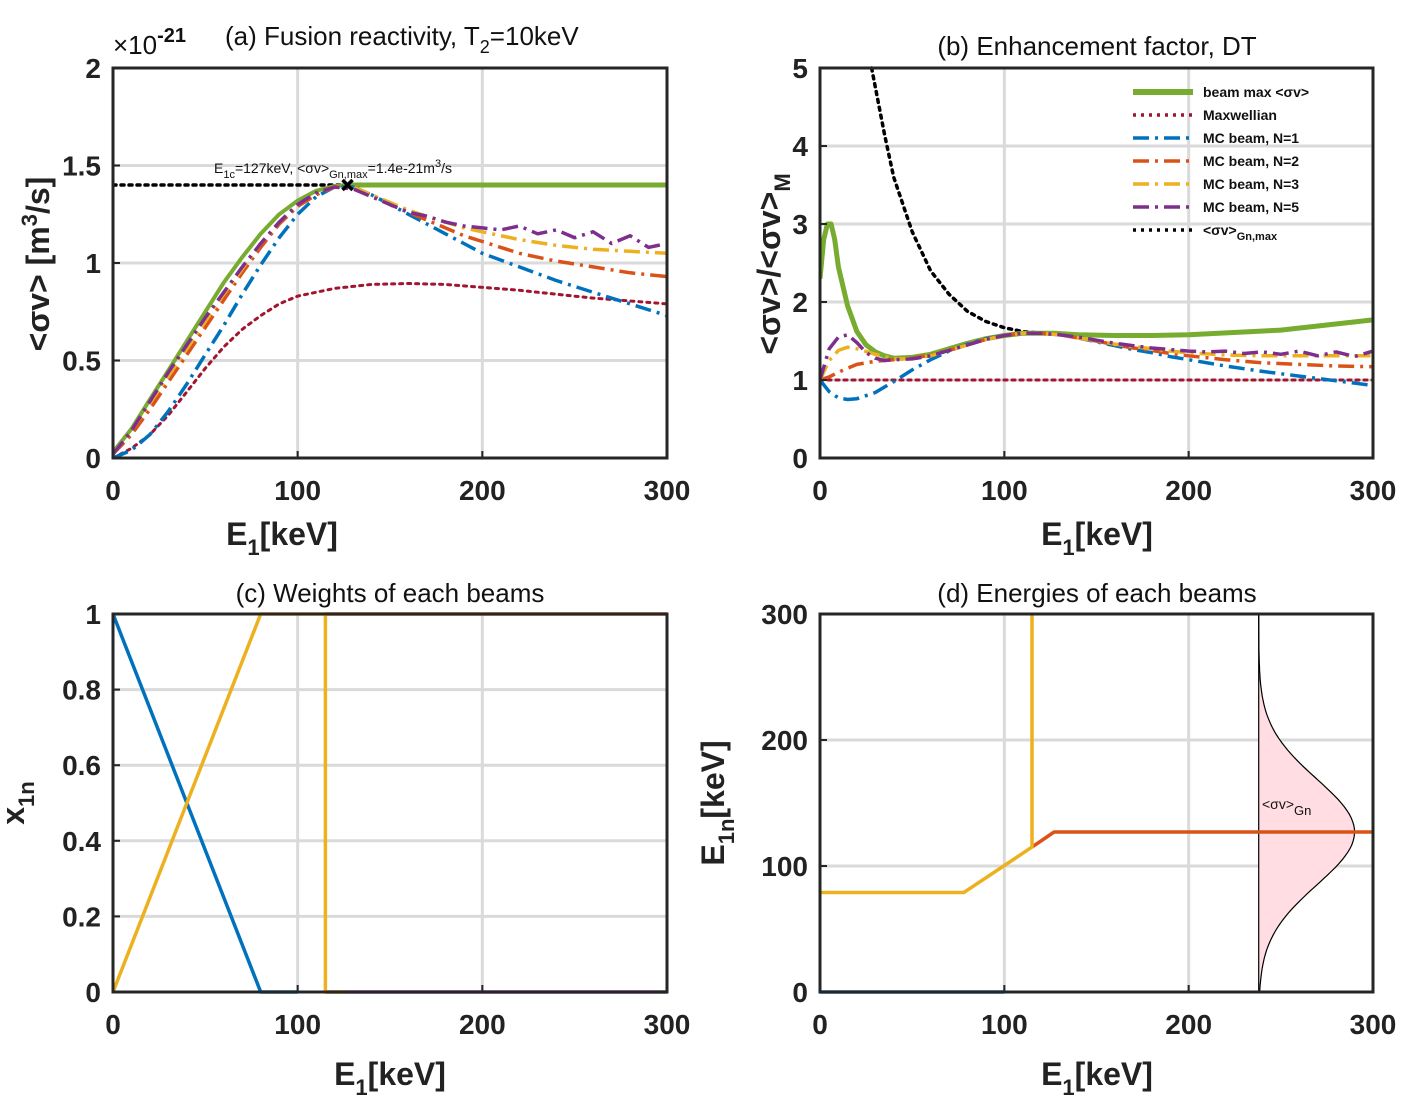 This screenshot has height=1115, width=1417. Describe the element at coordinates (297, 1024) in the screenshot. I see `panel-c-xtick-label-1: 100` at that location.